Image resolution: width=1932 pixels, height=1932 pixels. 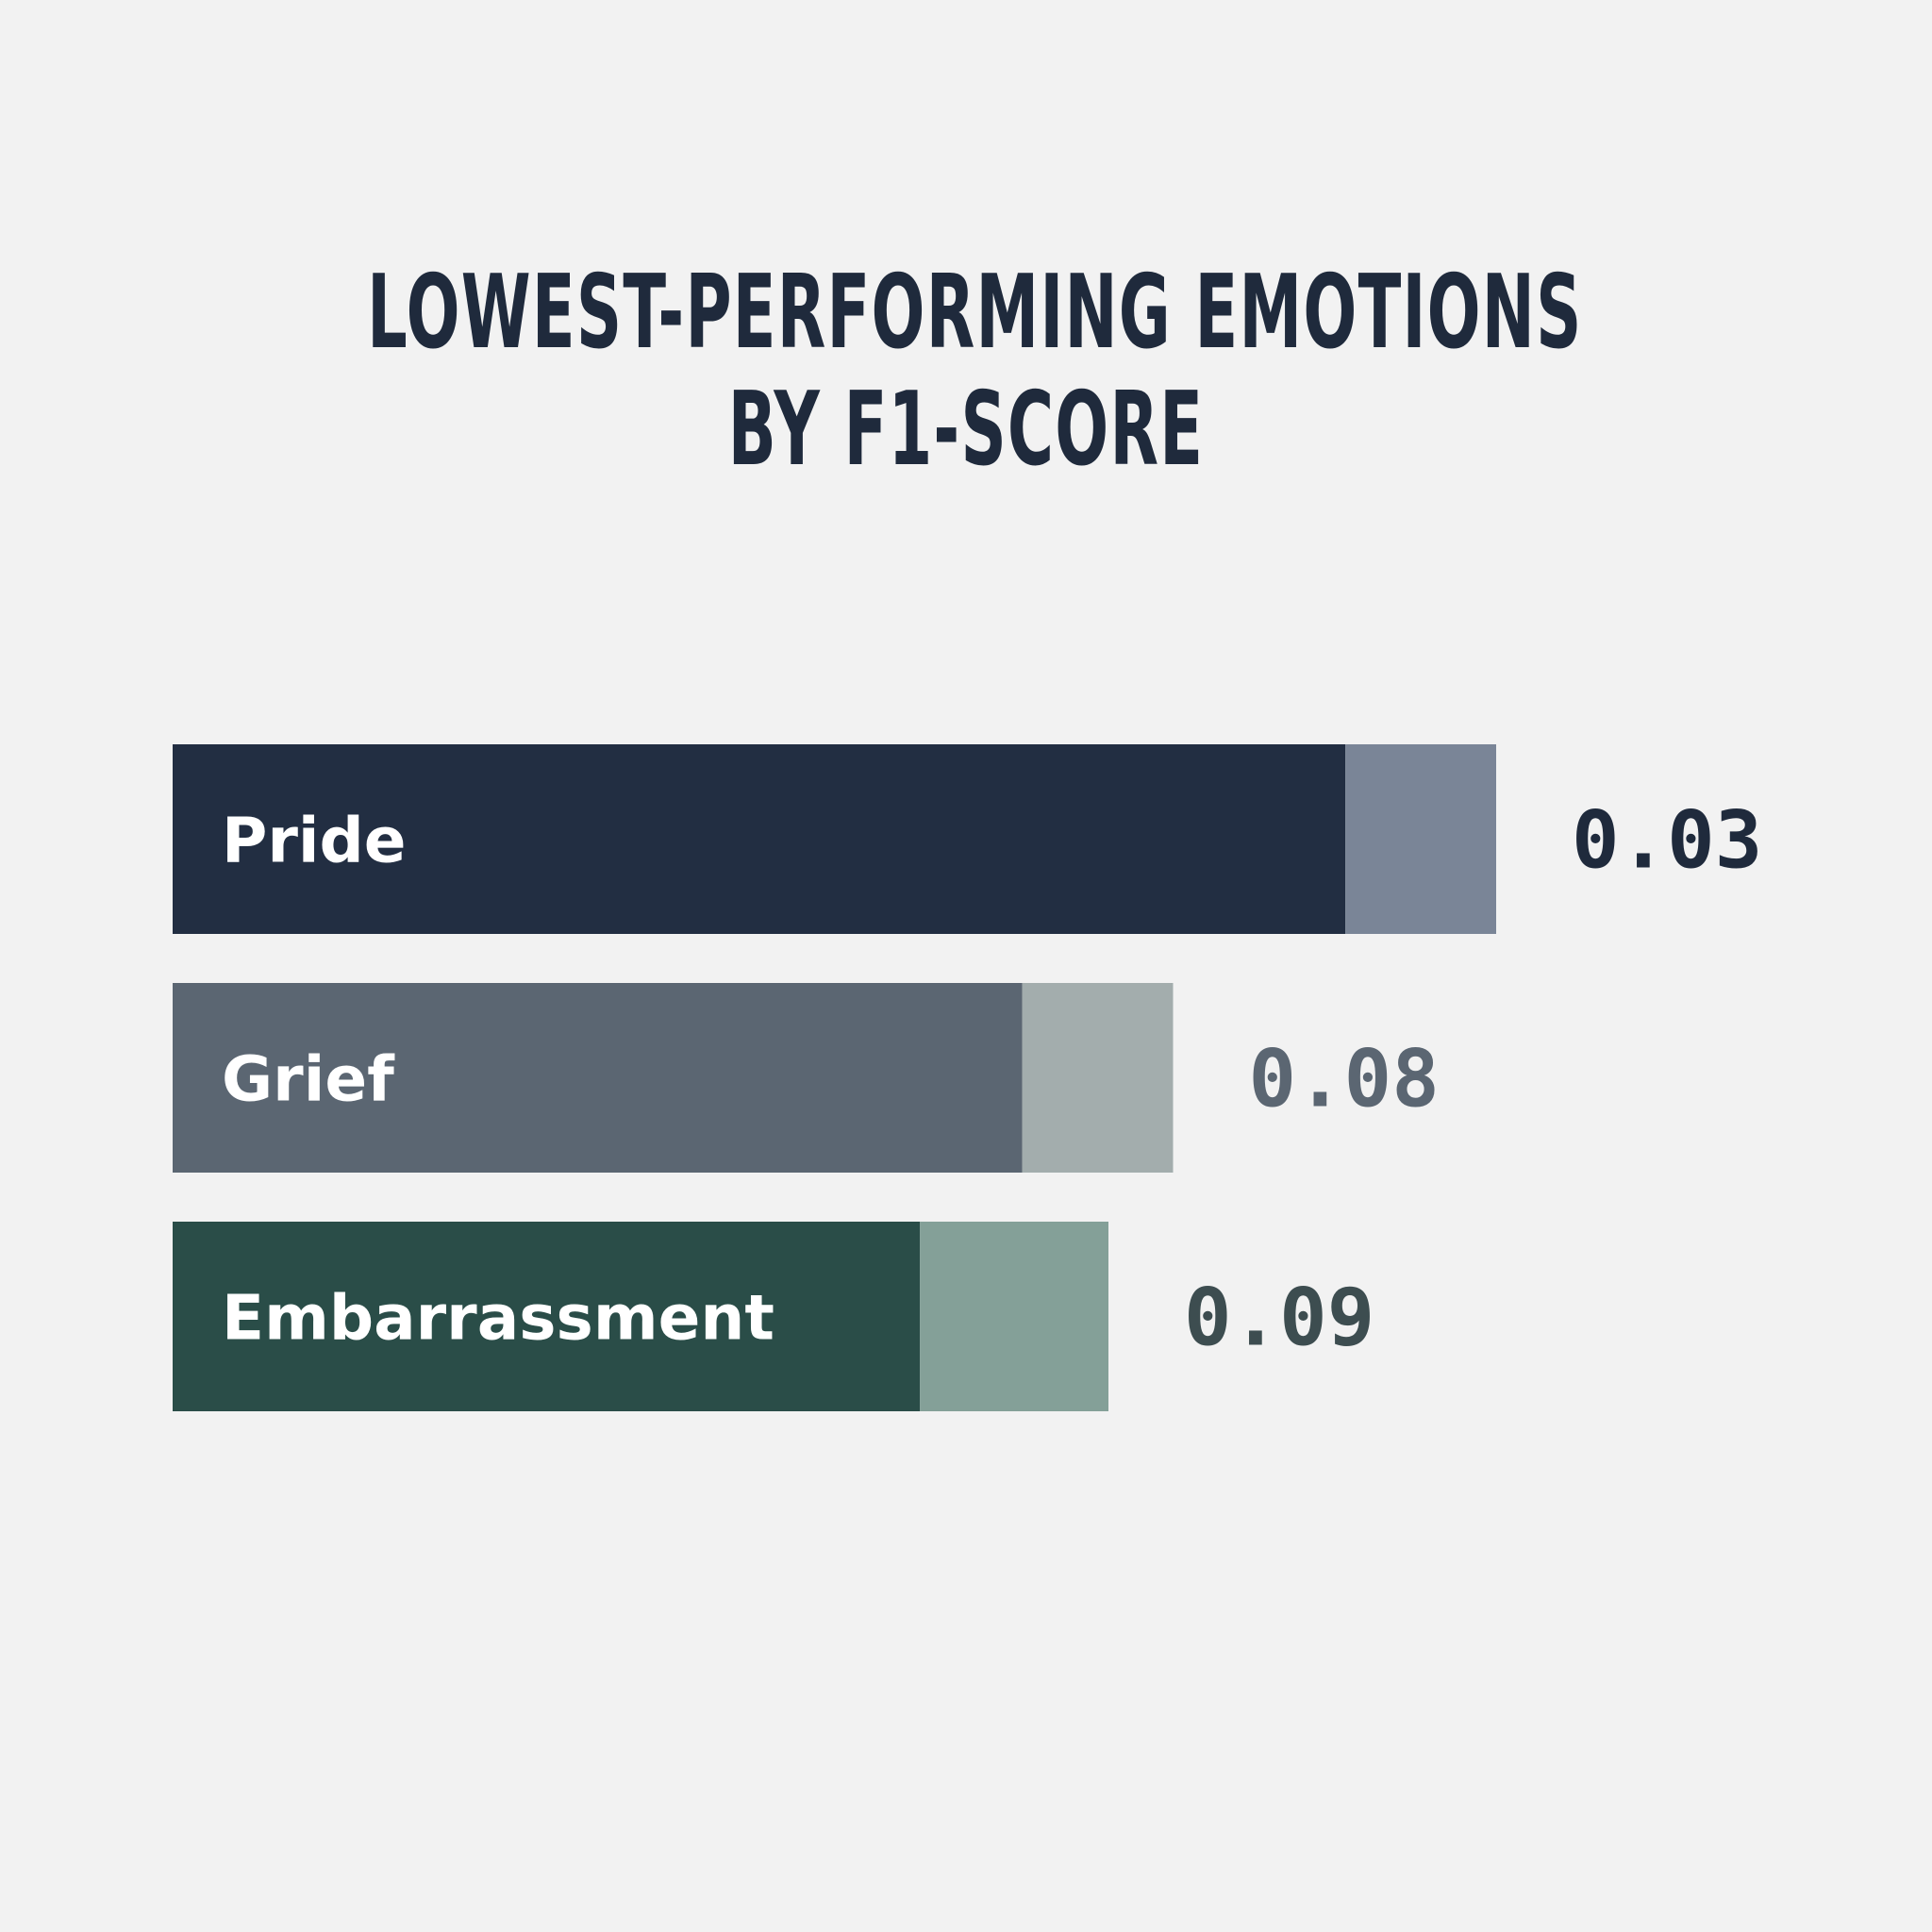 I want to click on chart-title-line-1: LOWEST-PERFORMING EMOTIONS, so click(x=975, y=313).